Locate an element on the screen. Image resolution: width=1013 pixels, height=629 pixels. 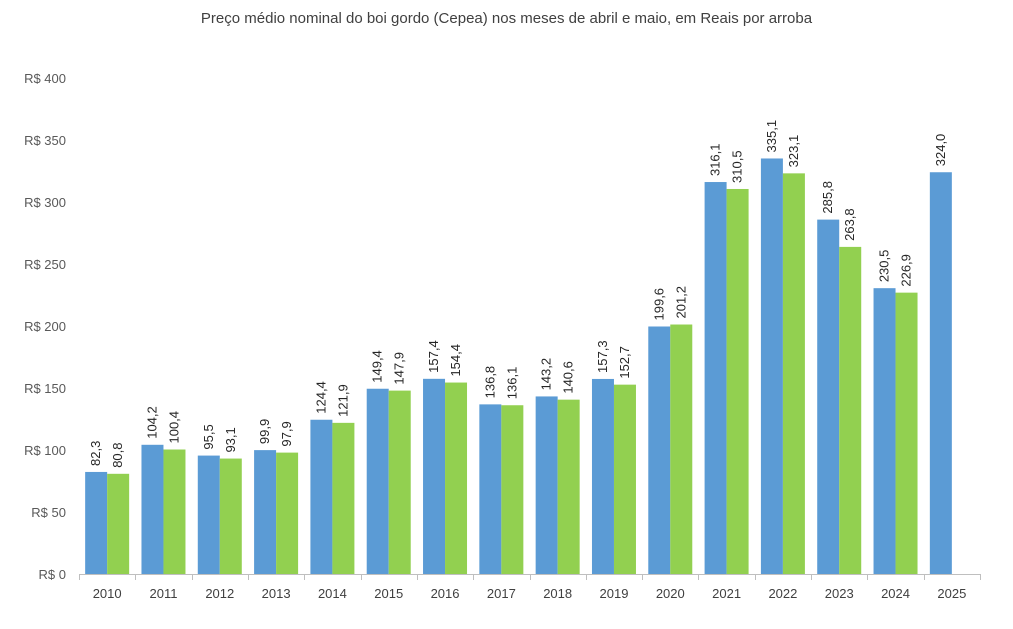
bar-maio-2012 is located at coordinates (230, 516).